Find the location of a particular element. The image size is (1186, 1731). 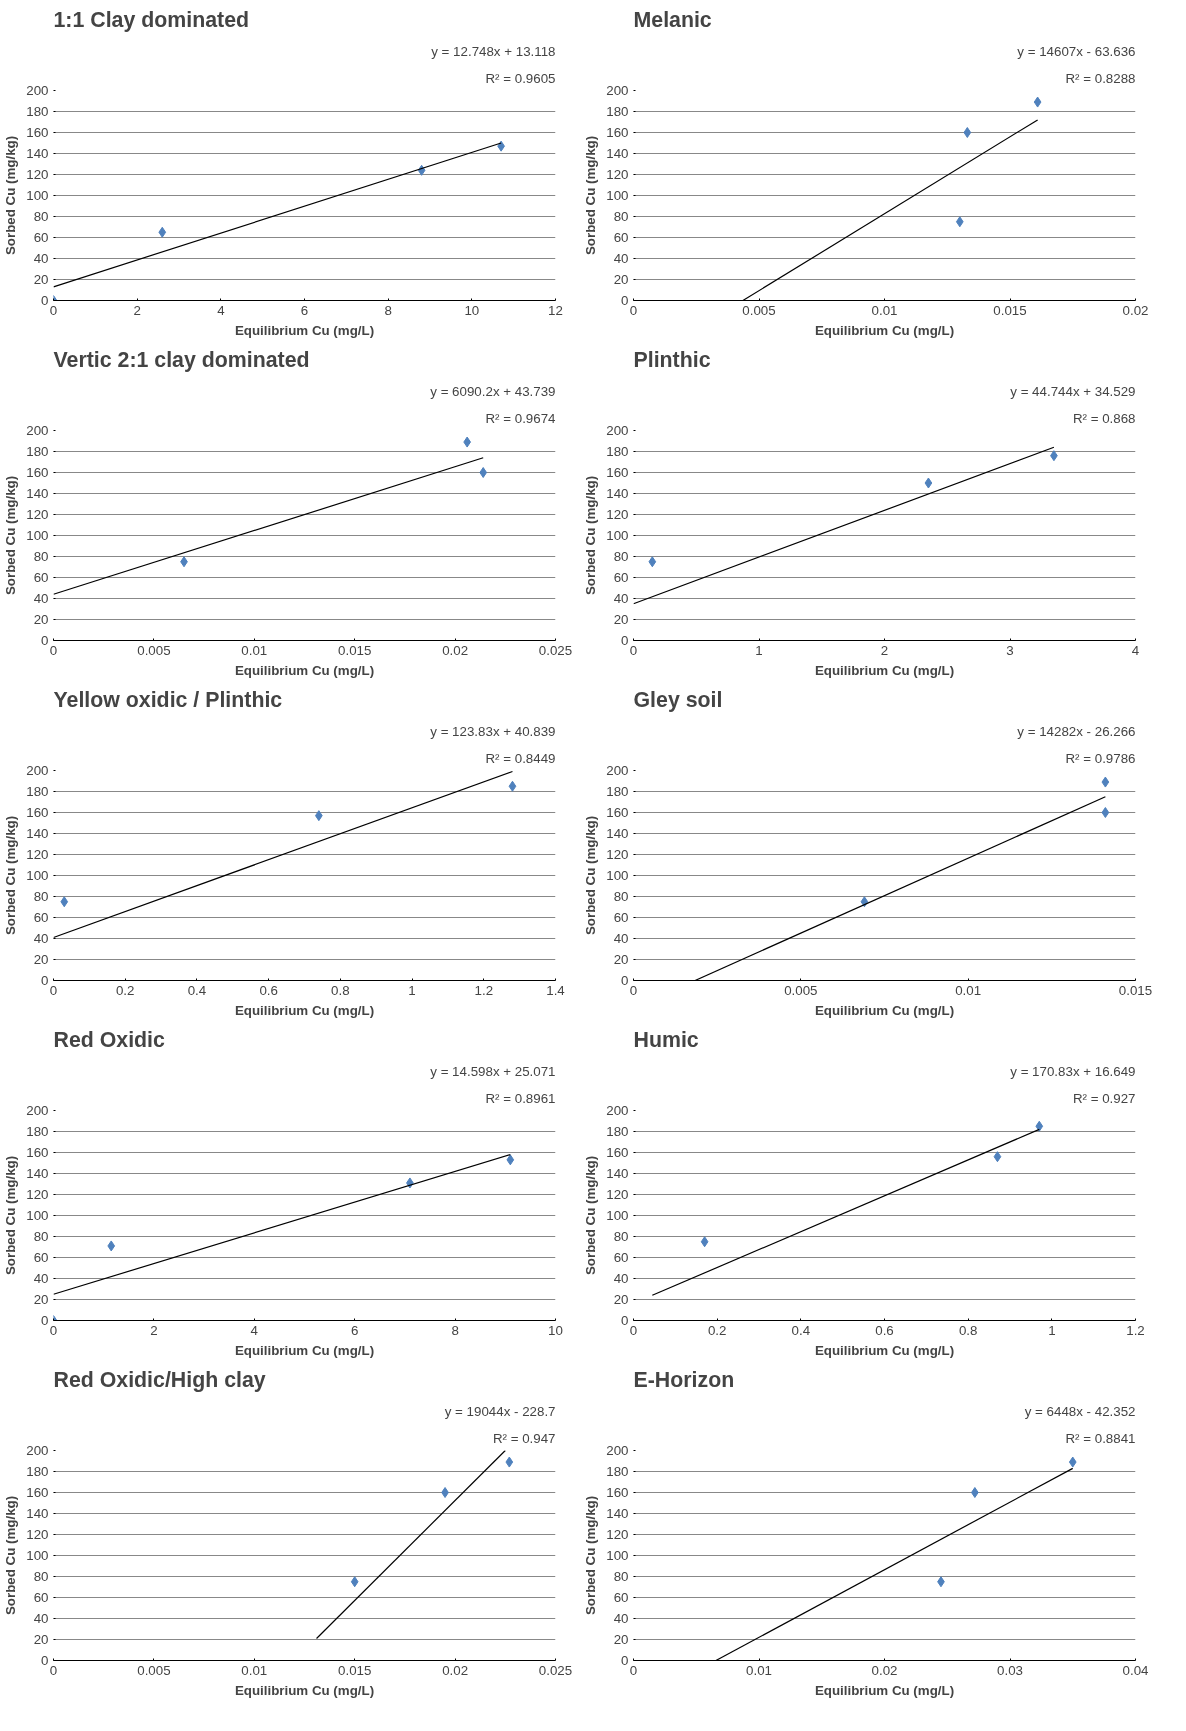

text: R² = 0.9786 is located at coordinates (1100, 758).